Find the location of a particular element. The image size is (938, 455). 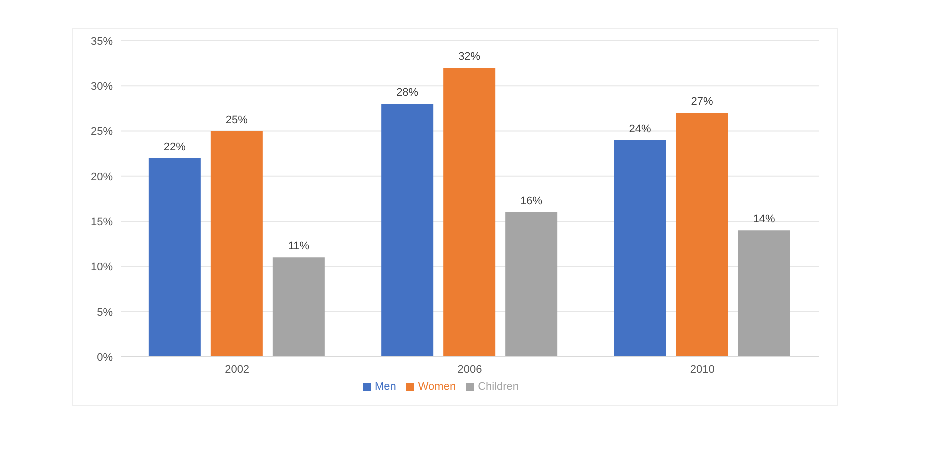

data-label: 32% is located at coordinates (469, 57).